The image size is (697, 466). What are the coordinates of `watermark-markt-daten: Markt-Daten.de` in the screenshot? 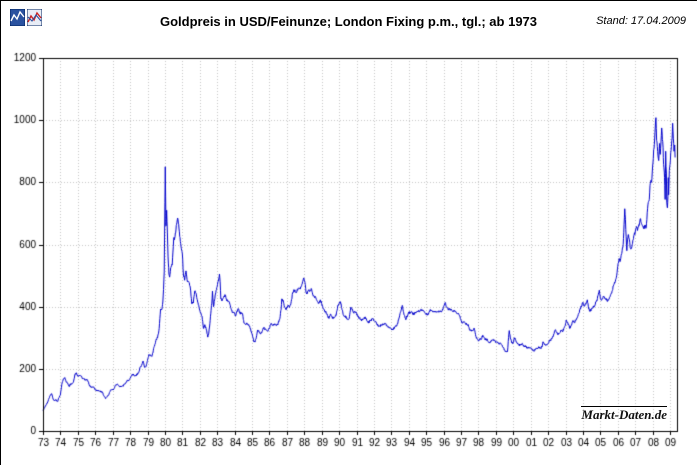 It's located at (624, 414).